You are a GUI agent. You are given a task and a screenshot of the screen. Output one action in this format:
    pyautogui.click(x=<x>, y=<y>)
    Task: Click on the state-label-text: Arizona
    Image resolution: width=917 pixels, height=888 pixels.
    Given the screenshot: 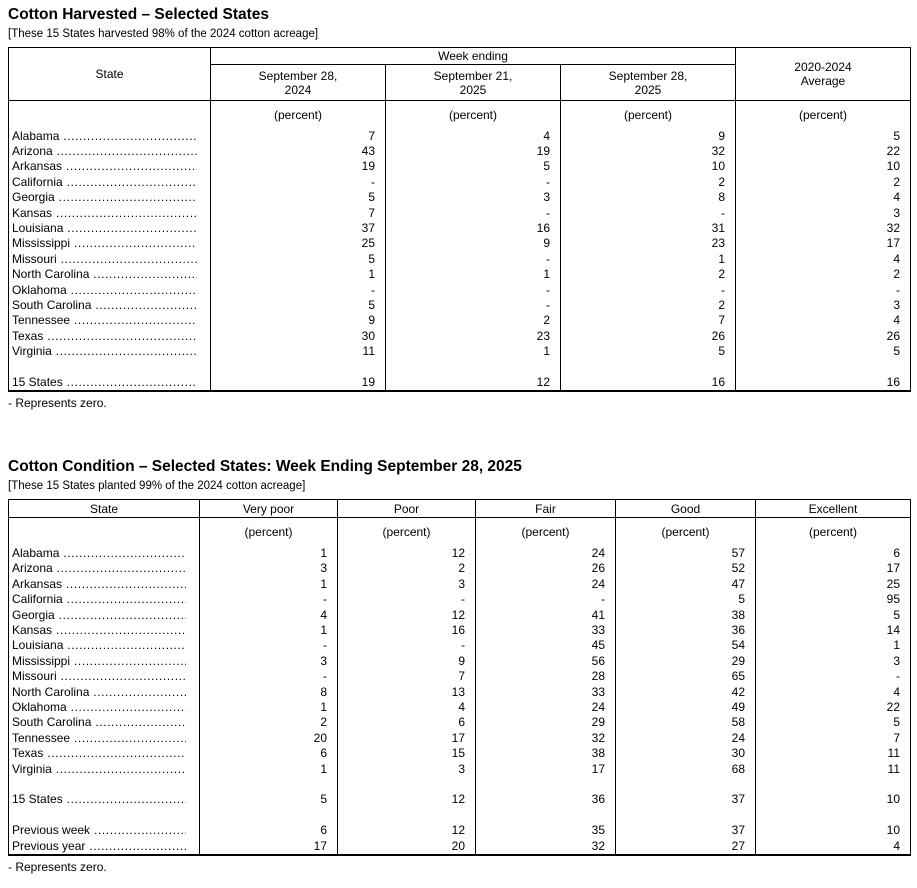 What is the action you would take?
    pyautogui.click(x=104, y=151)
    